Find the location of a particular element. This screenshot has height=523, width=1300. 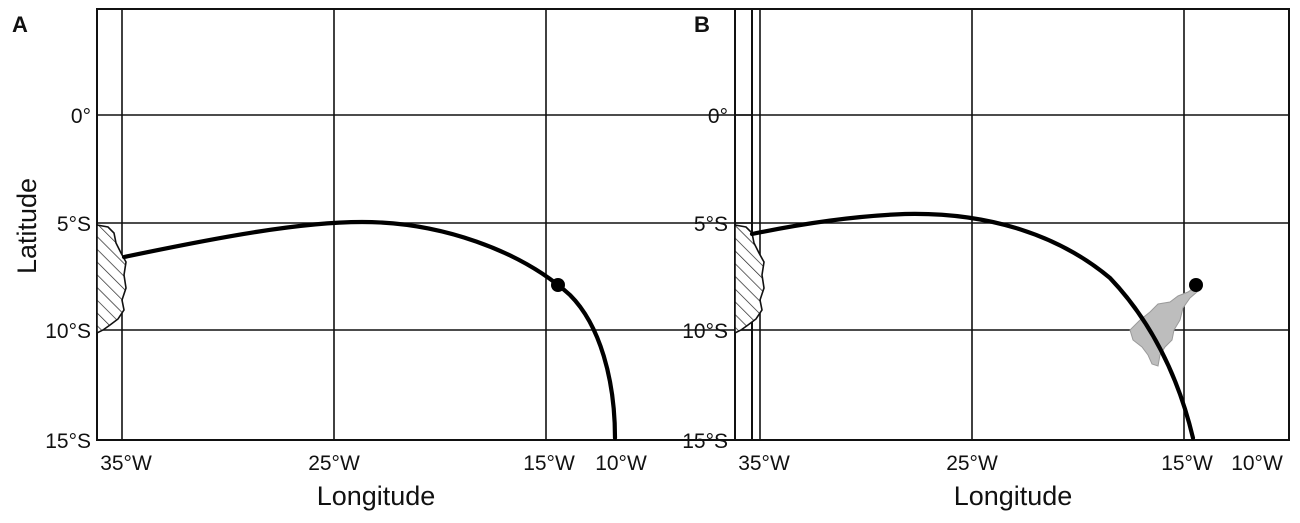

lat-tick-a-0: 0° is located at coordinates (81, 116).